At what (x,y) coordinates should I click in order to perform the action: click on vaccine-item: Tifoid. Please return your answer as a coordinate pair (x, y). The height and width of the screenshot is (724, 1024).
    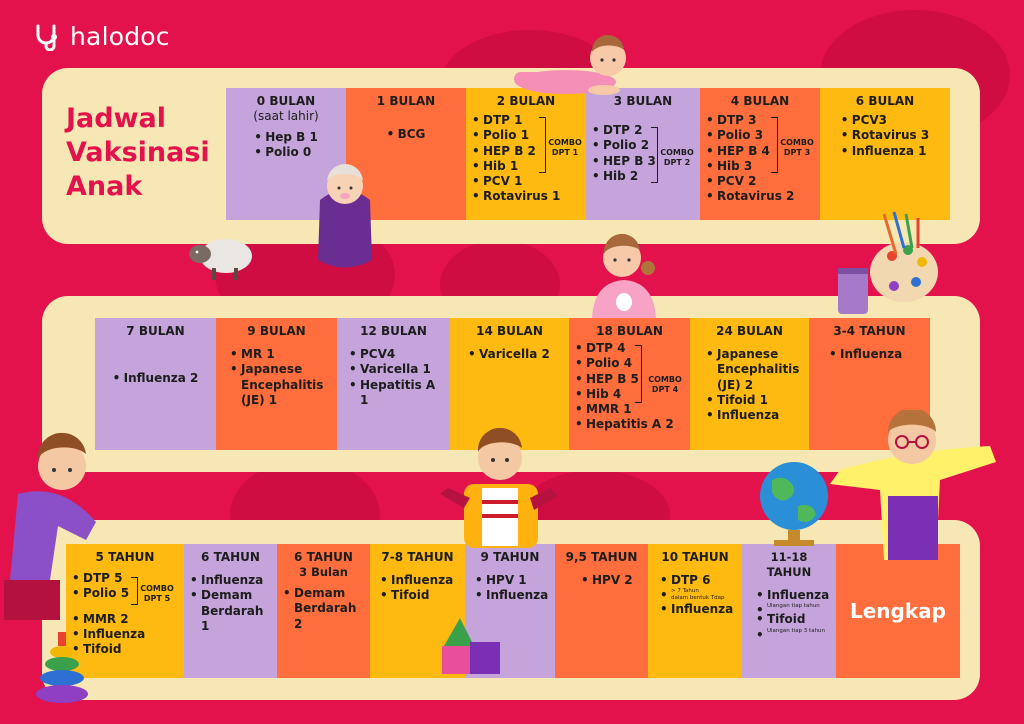
    Looking at the image, I should click on (419, 596).